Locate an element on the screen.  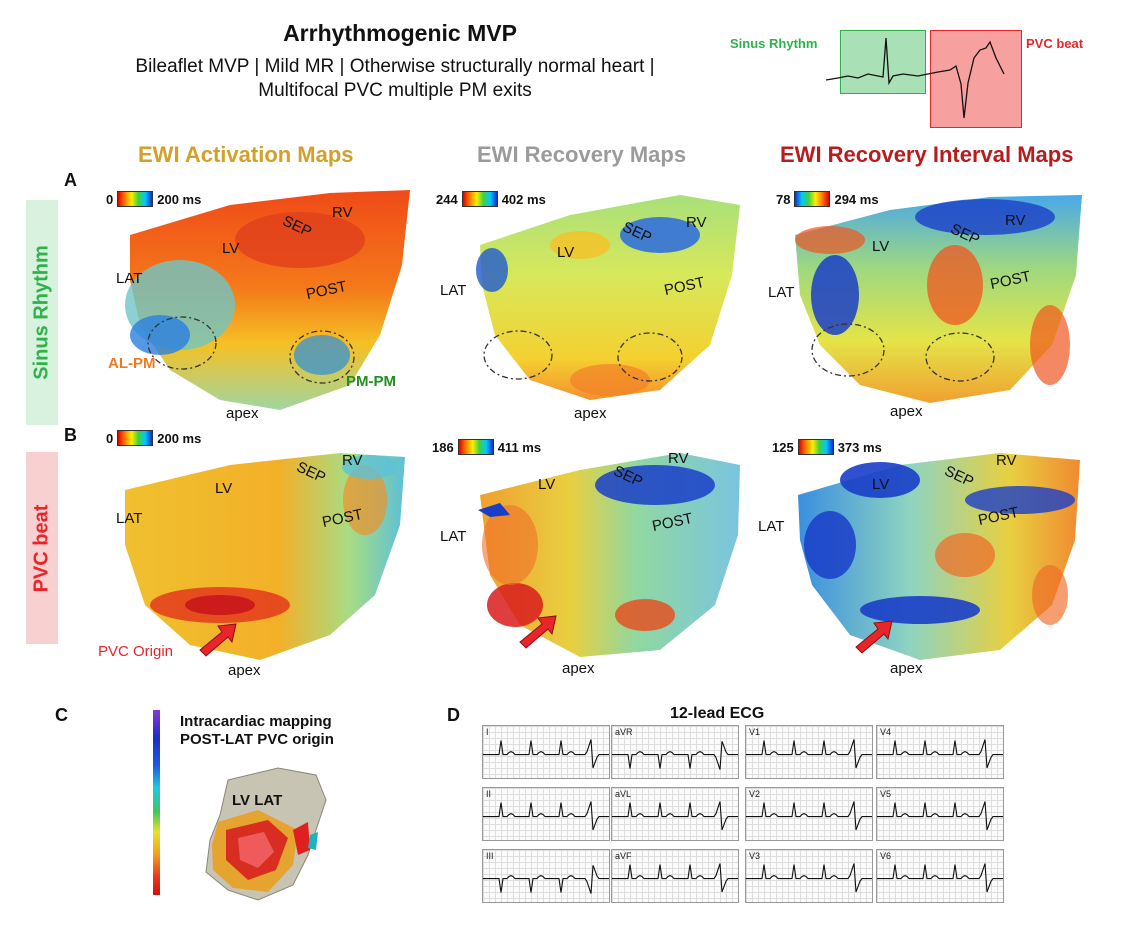
label-b1-lat: LAT is located at coordinates (129, 518).